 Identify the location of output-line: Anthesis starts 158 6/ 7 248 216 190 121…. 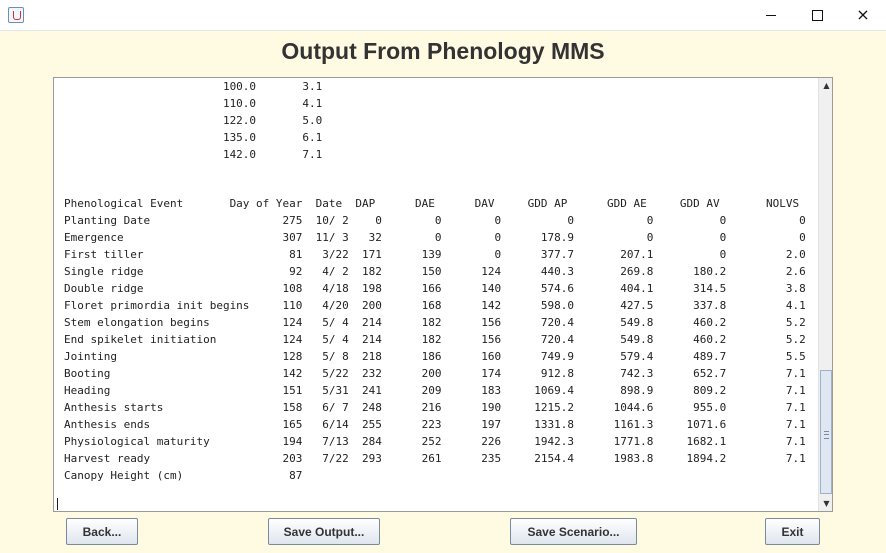
(435, 407).